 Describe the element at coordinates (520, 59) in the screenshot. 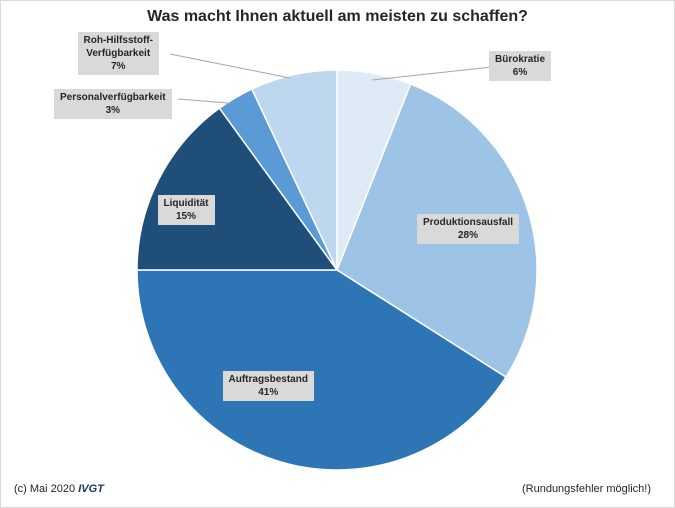

I see `data-label-category: Bürokratie` at that location.